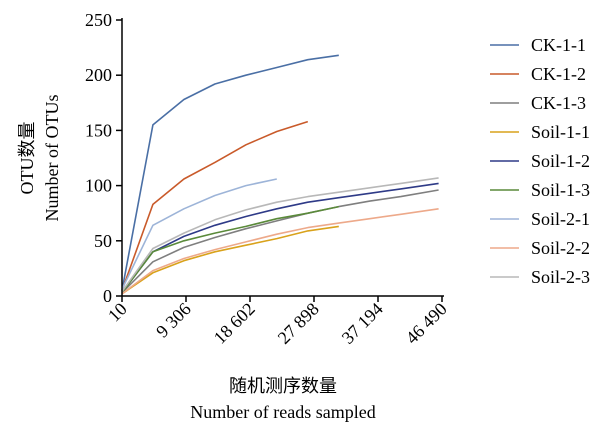 The image size is (614, 423). What do you see at coordinates (560, 190) in the screenshot?
I see `legend-label: Soil-1-3` at bounding box center [560, 190].